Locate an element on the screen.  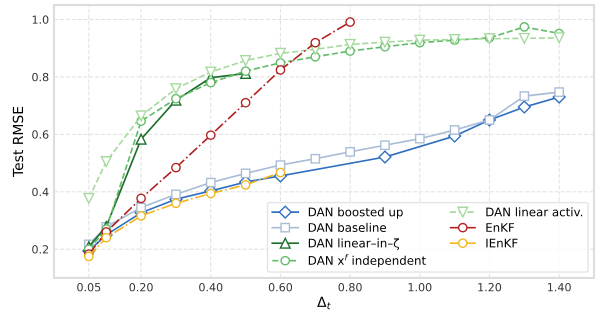
y-tick-label: 0.2 is located at coordinates (40, 249).